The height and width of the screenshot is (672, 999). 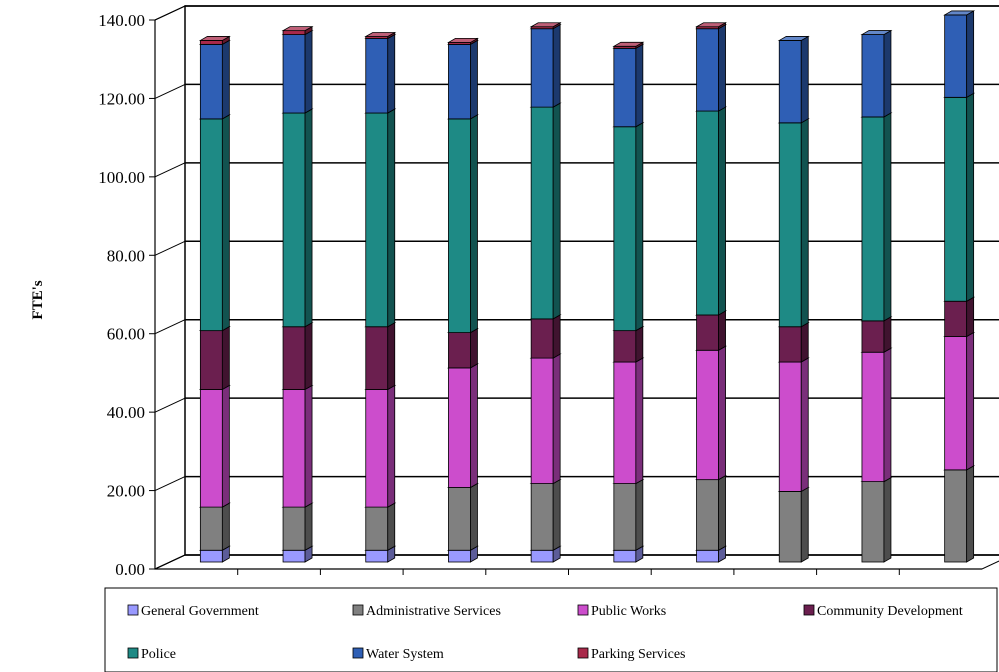 I want to click on legend-label: Parking Services, so click(x=638, y=654).